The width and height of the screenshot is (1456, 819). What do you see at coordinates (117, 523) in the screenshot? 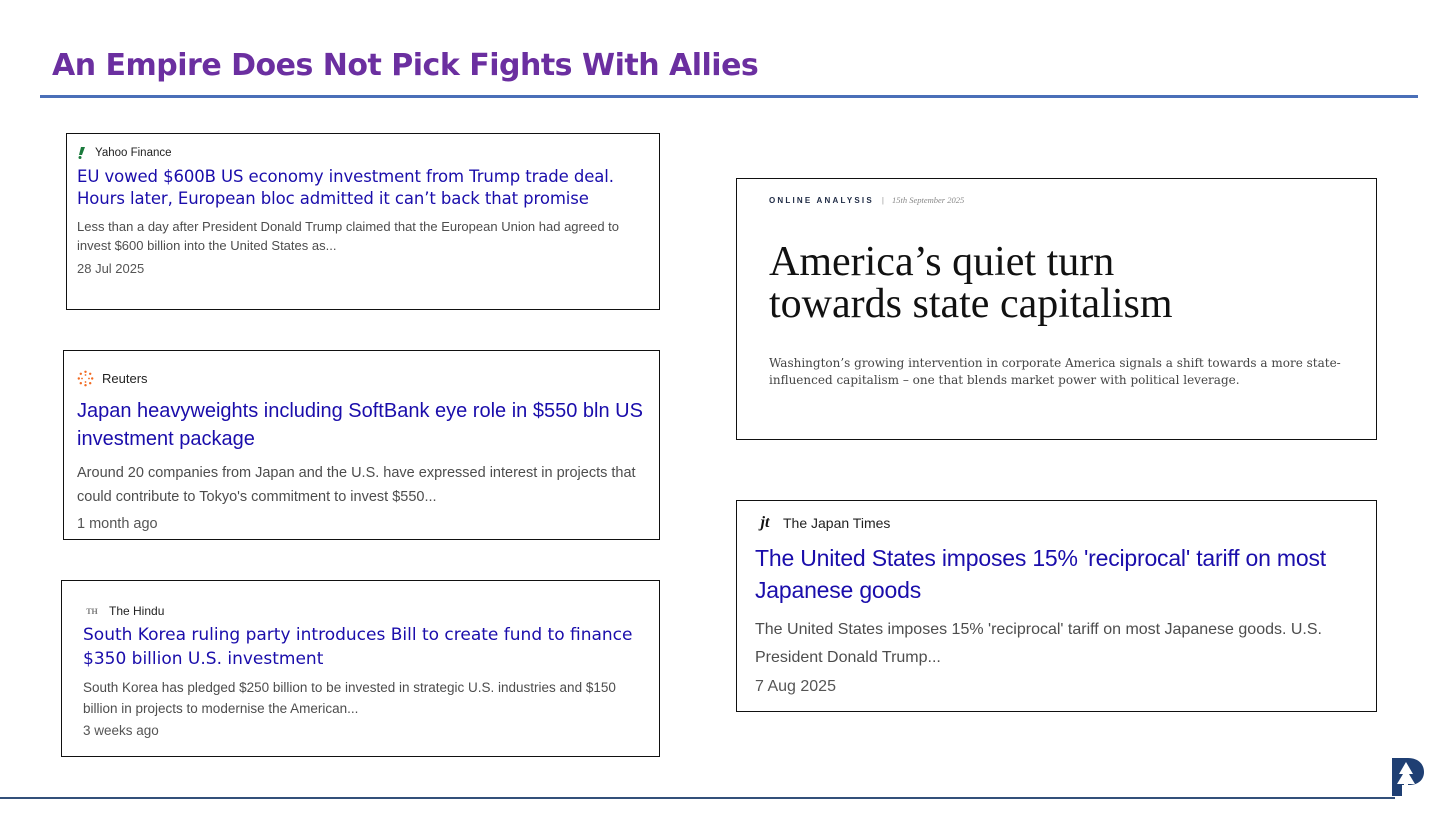
I see `article-date: 1 month ago` at bounding box center [117, 523].